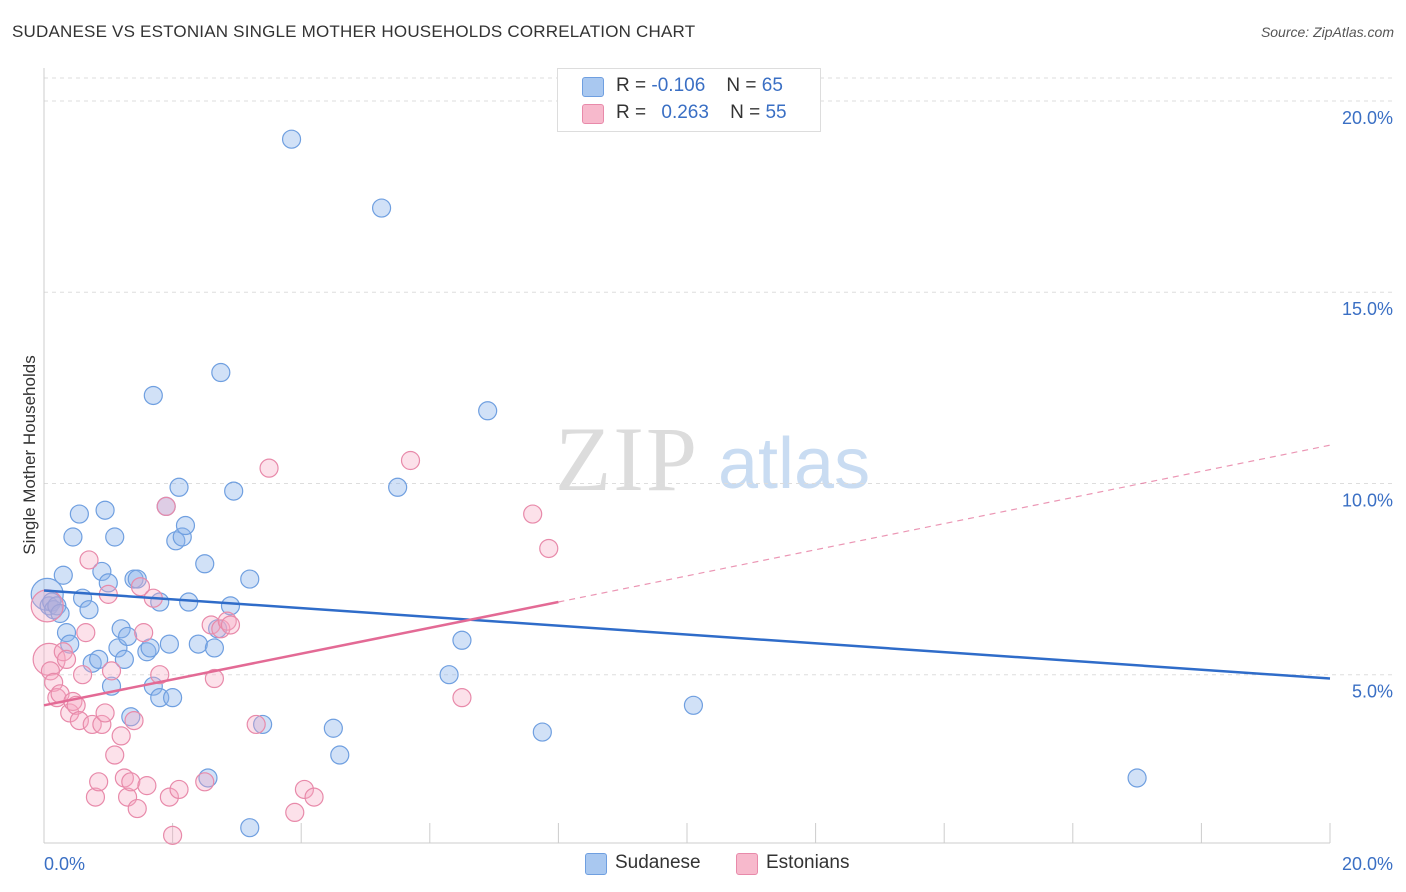 Image resolution: width=1406 pixels, height=892 pixels. I want to click on legend-text-sudanese: R = -0.106 N = 65, so click(699, 85).